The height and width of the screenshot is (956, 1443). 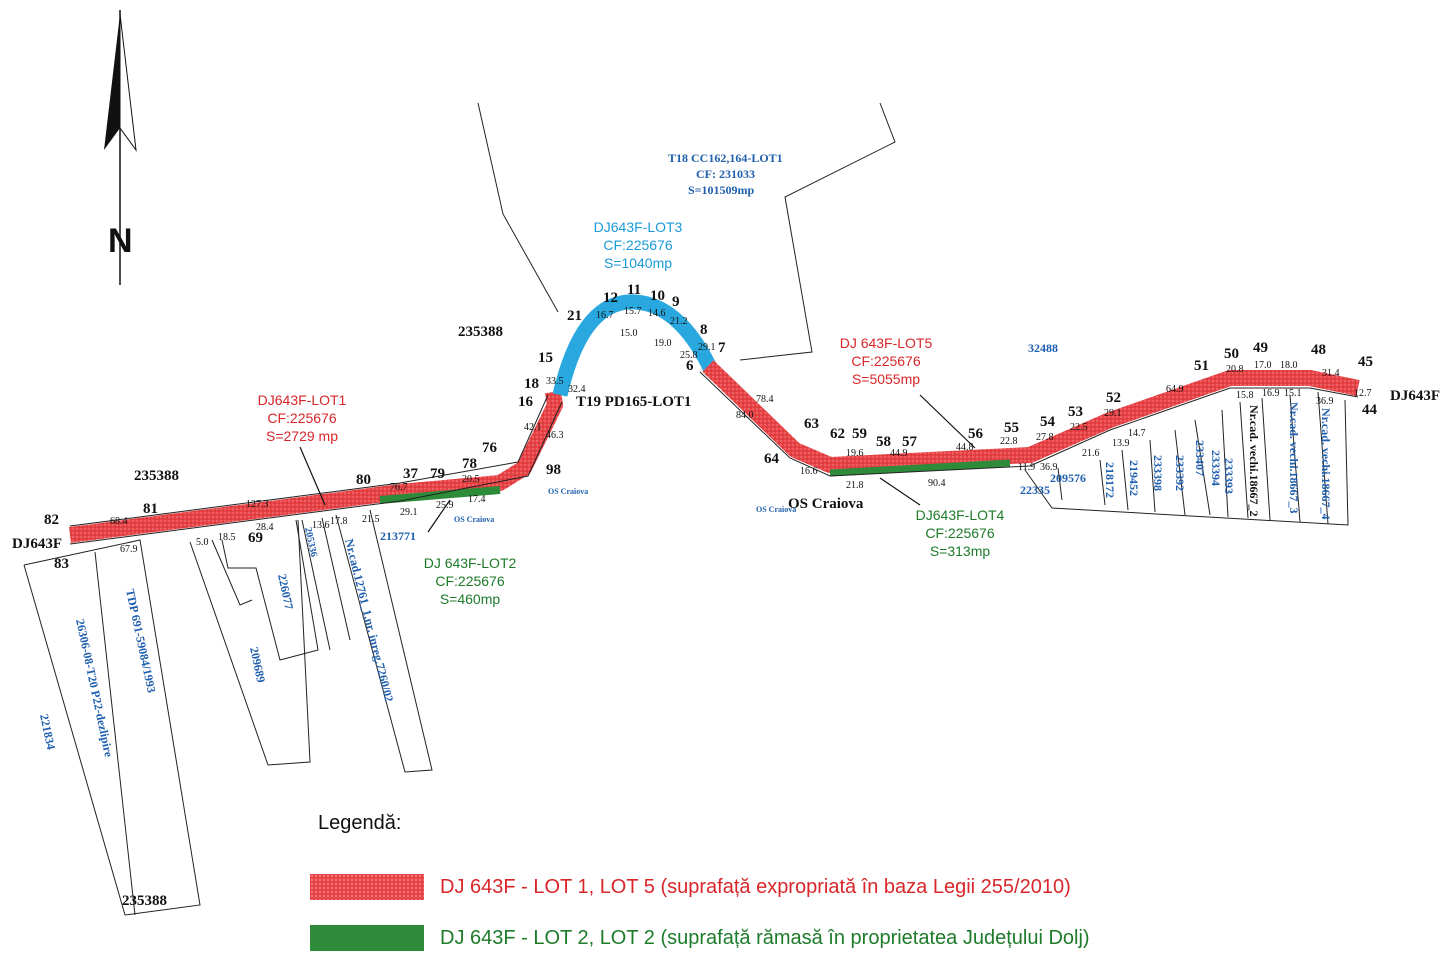 What do you see at coordinates (477, 499) in the screenshot?
I see `distance-label: 17.4` at bounding box center [477, 499].